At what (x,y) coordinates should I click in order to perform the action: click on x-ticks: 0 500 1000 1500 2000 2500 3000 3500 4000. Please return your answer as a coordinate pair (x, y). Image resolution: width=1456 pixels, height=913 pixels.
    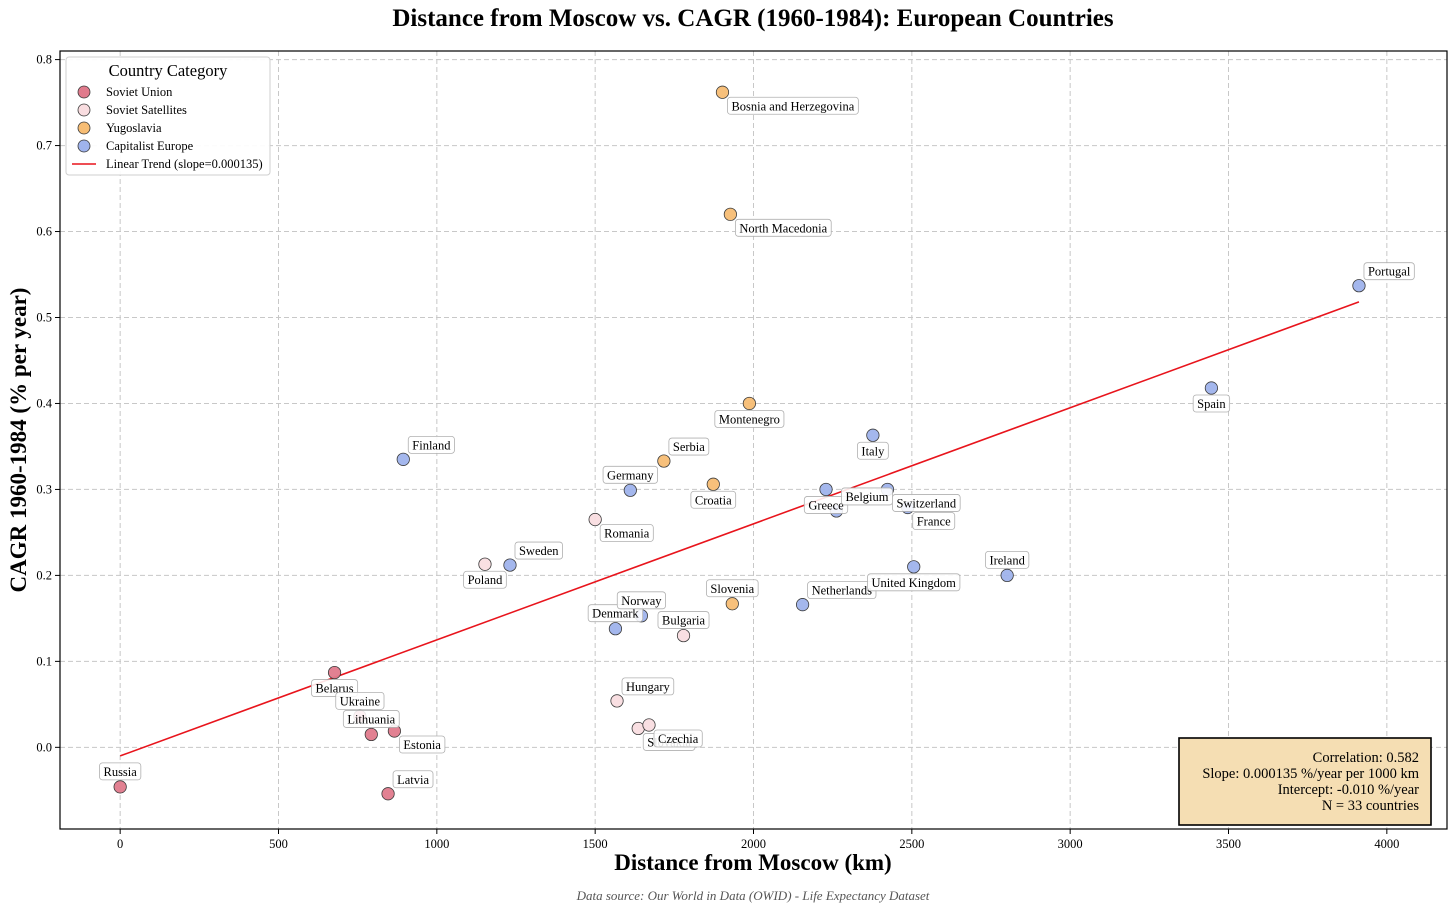
    Looking at the image, I should click on (758, 840).